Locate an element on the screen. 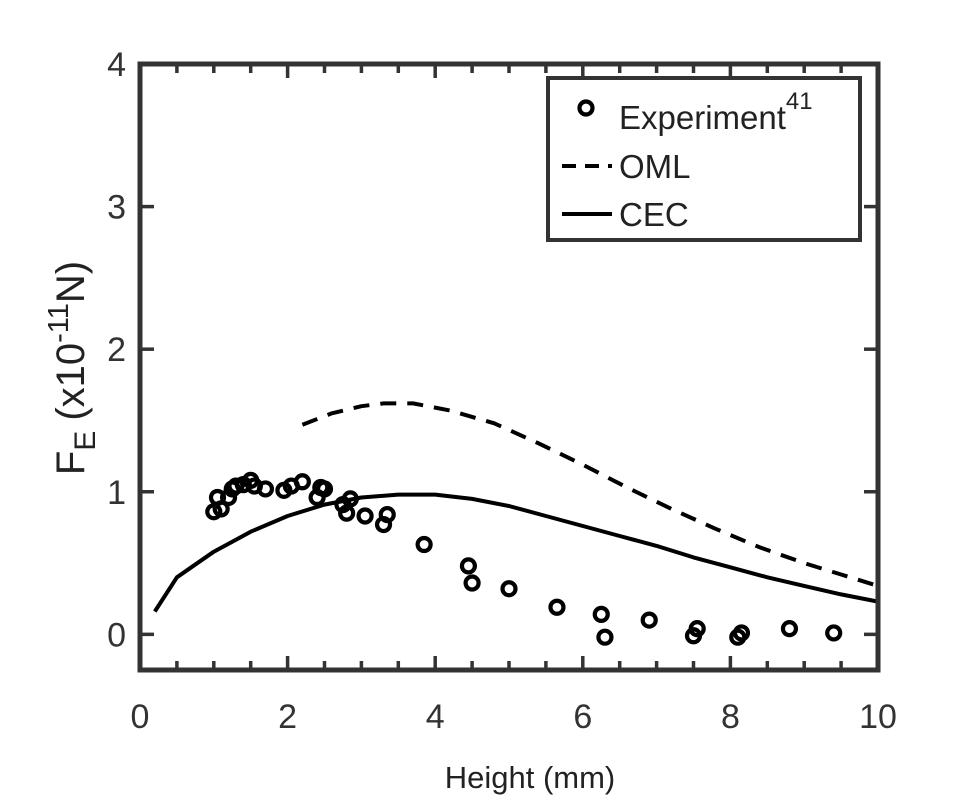 The width and height of the screenshot is (970, 801). legend-label-oml: OML is located at coordinates (655, 166).